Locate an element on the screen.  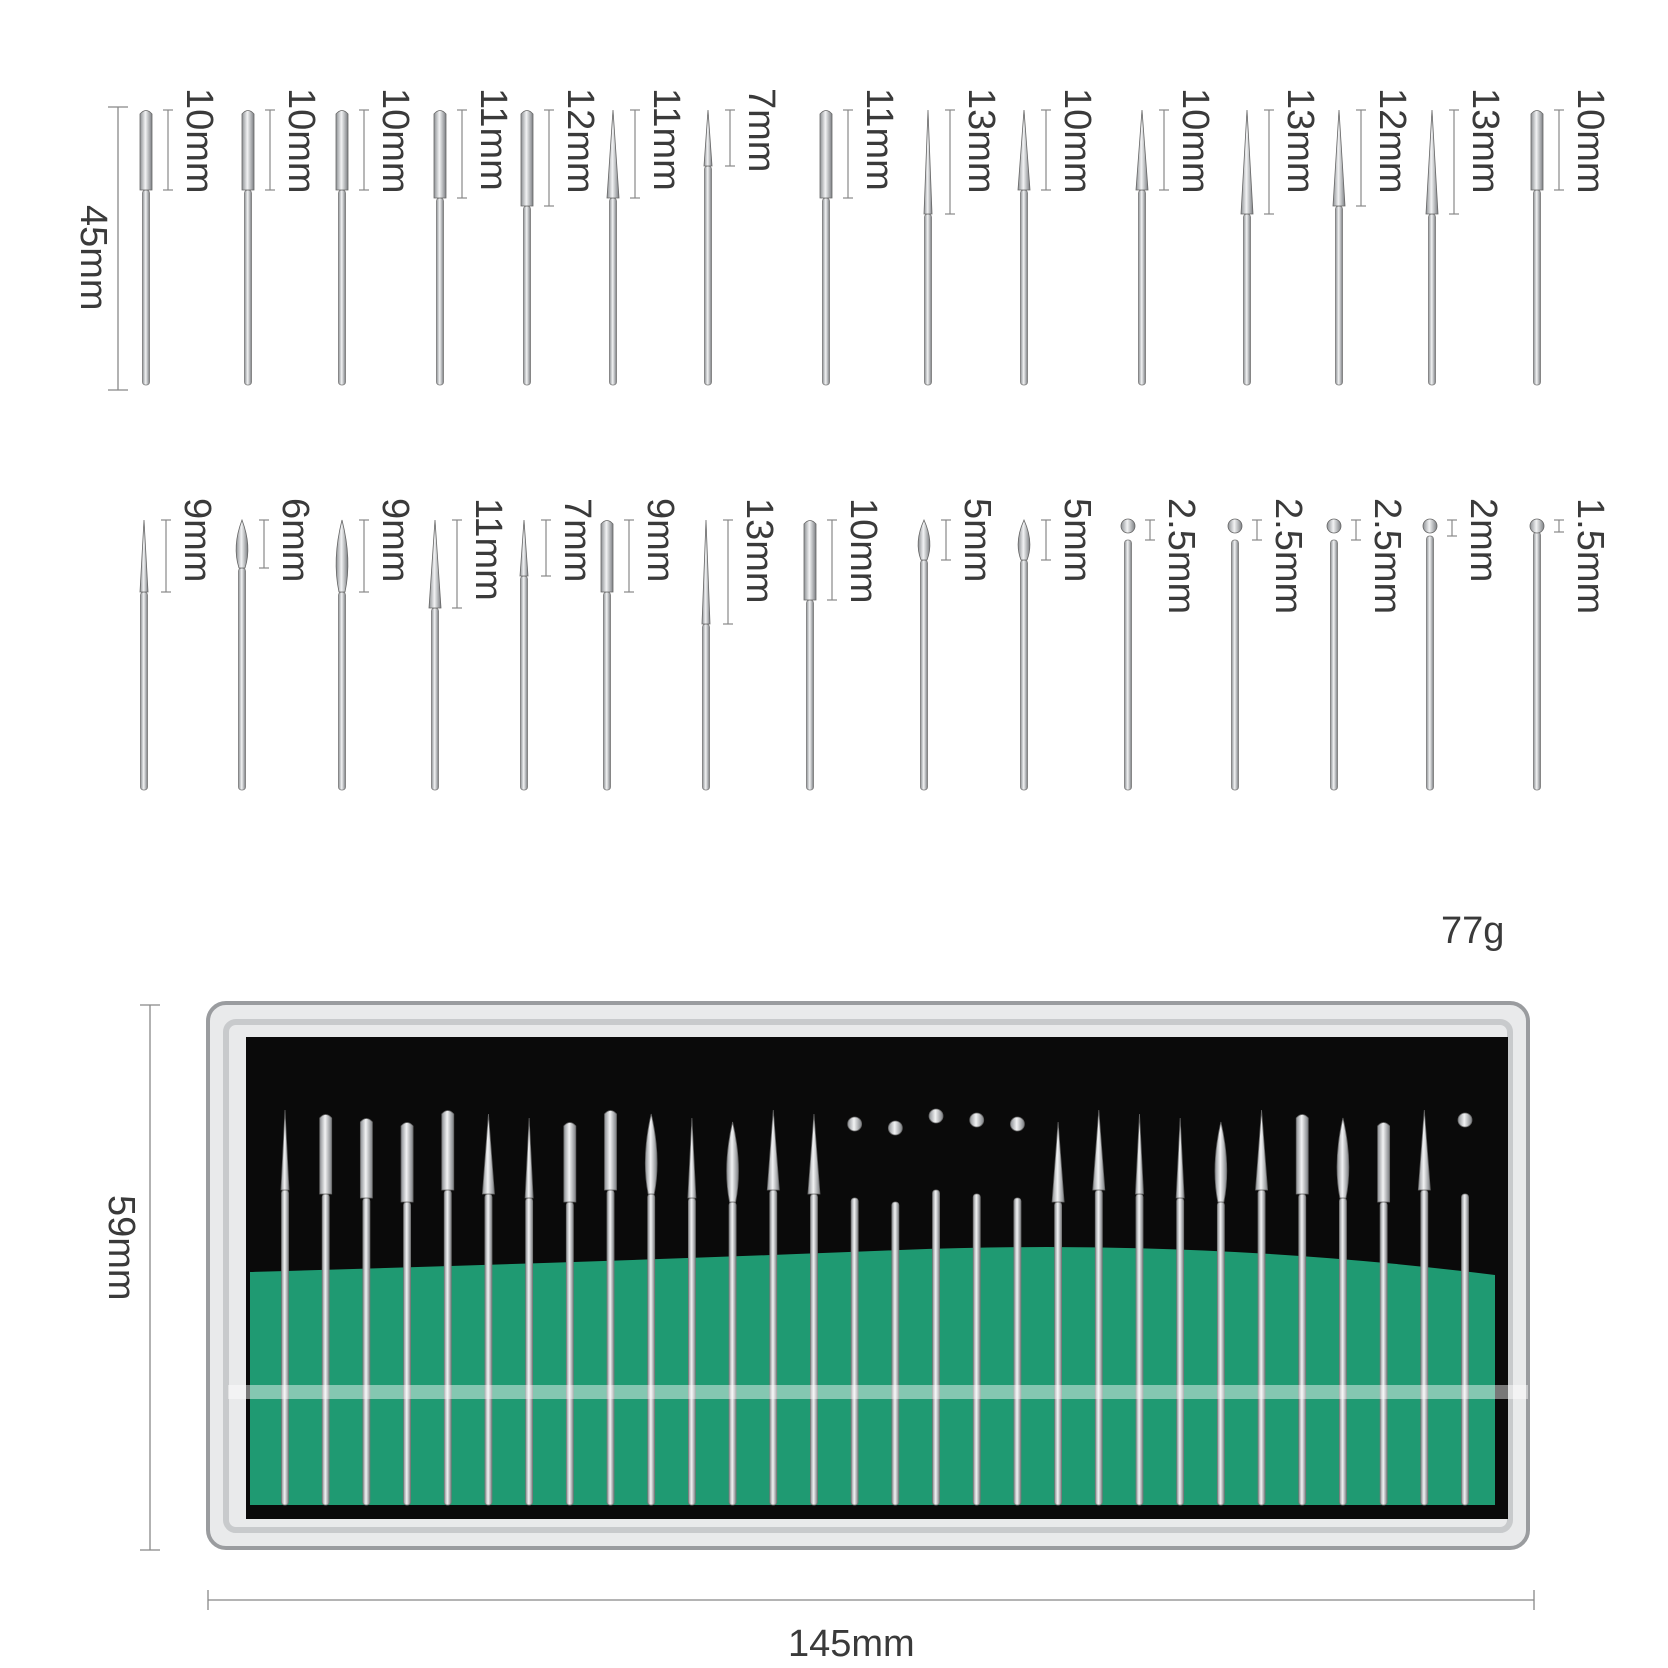
head-length-label: 6mm is located at coordinates (295, 540).